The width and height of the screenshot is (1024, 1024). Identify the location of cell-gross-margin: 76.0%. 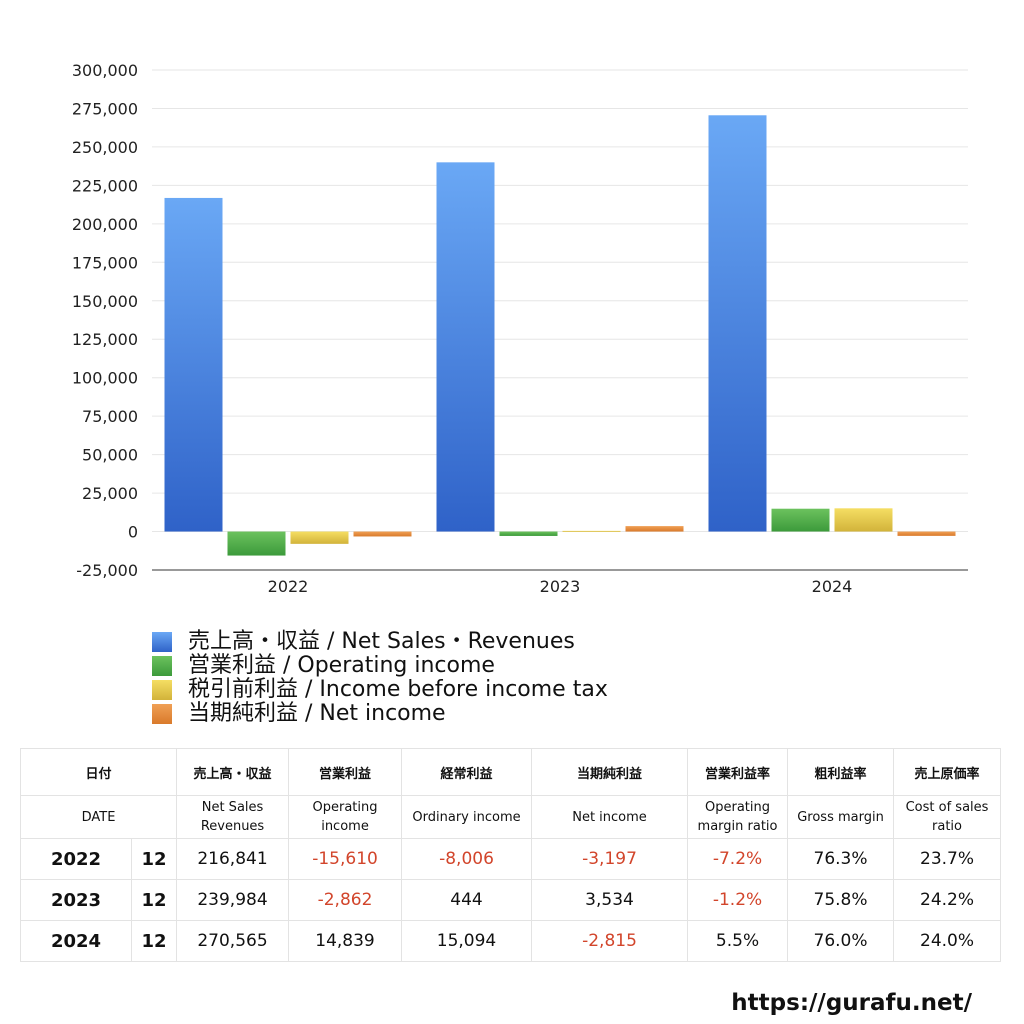
(841, 941).